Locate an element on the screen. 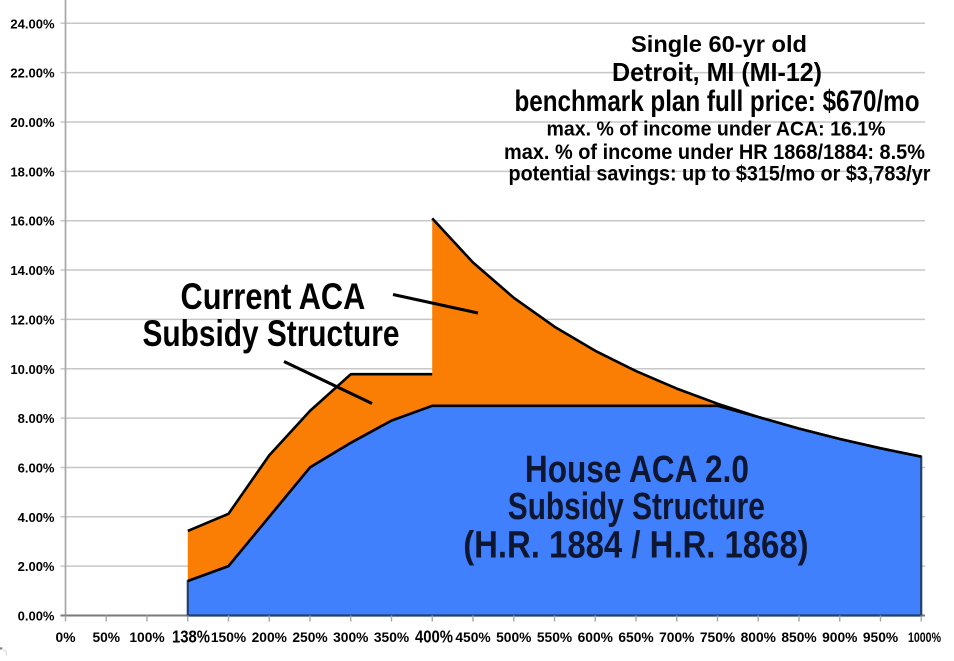  svg-text: 100% is located at coordinates (146, 637).